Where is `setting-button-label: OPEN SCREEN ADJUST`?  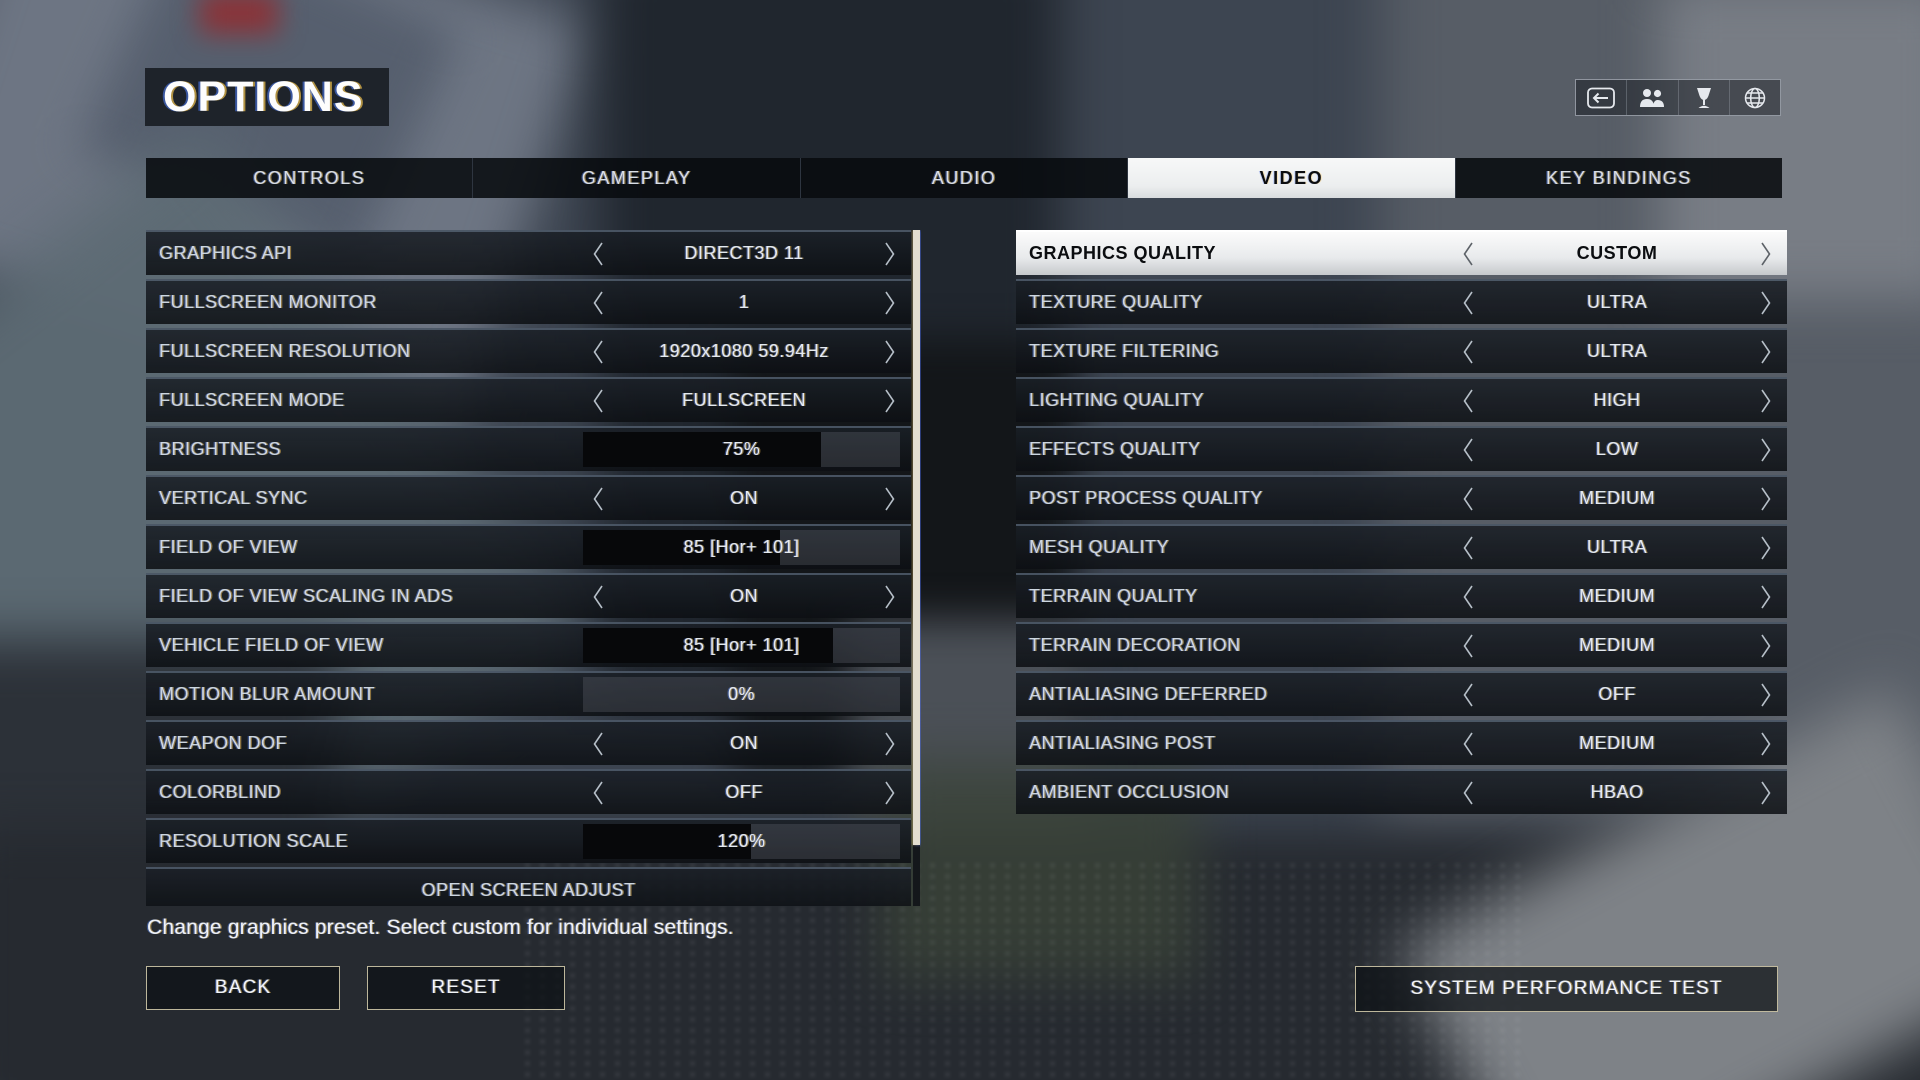 setting-button-label: OPEN SCREEN ADJUST is located at coordinates (528, 890).